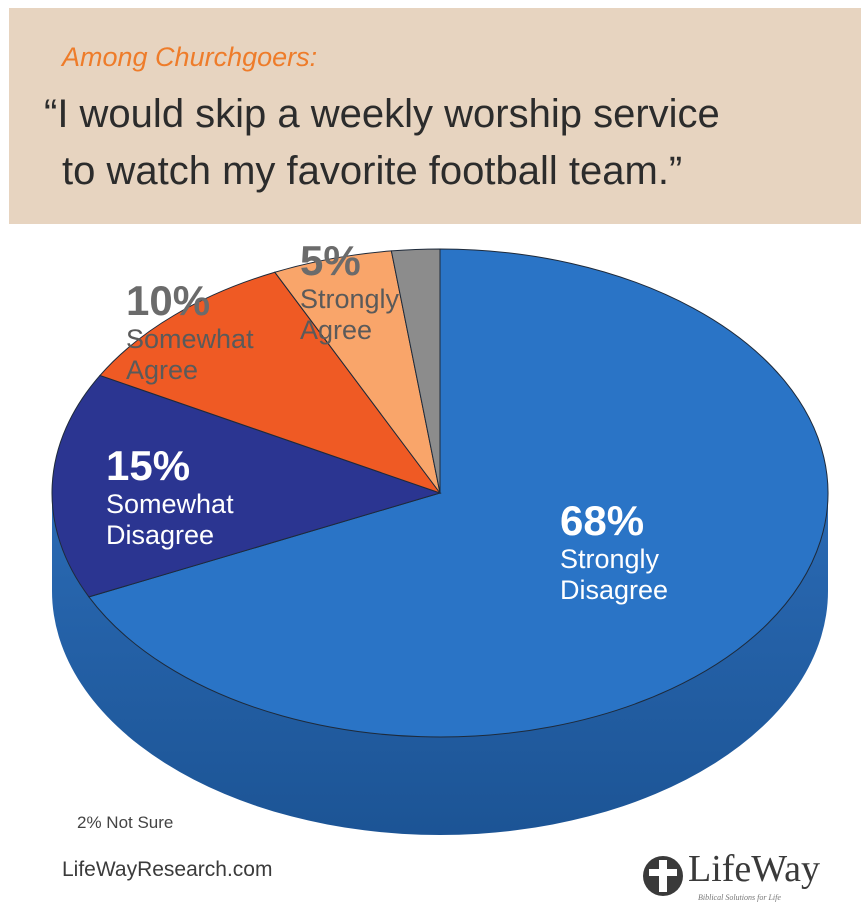 The image size is (862, 914). I want to click on lifeway-logo-tagline: Biblical Solutions for Life, so click(739, 897).